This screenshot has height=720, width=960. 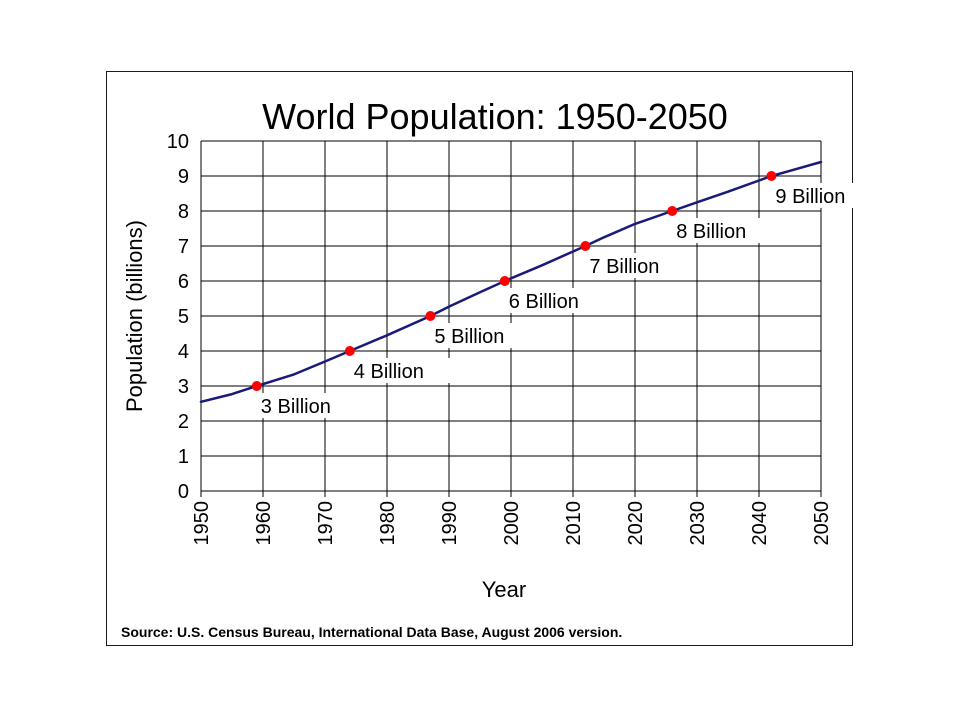 I want to click on milestone-label: 9 Billion, so click(x=810, y=197).